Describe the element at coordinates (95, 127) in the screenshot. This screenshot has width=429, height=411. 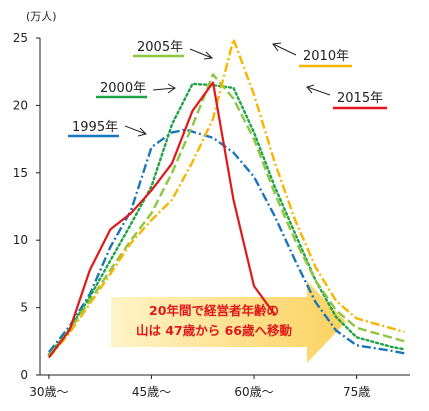
I see `legend-1995-label: 1995年` at that location.